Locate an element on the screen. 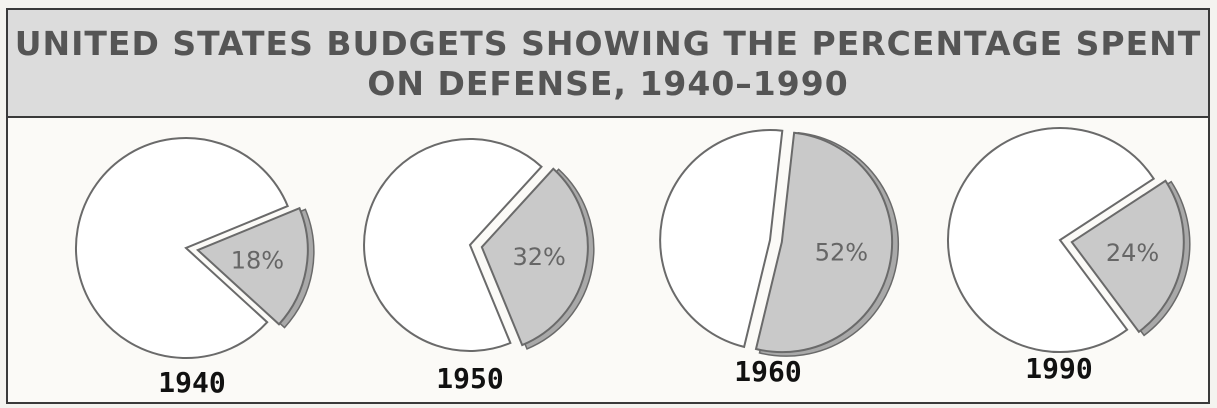 The height and width of the screenshot is (408, 1217). chart-title-line-2: ON DEFENSE, 1940–1990 is located at coordinates (608, 83).